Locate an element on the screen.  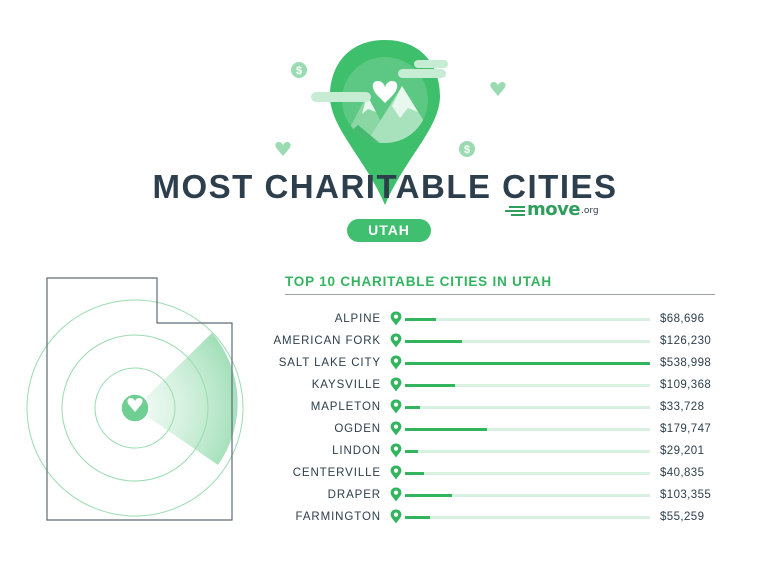
chart-row: KAYSVILLE $109,368 is located at coordinates (385, 385).